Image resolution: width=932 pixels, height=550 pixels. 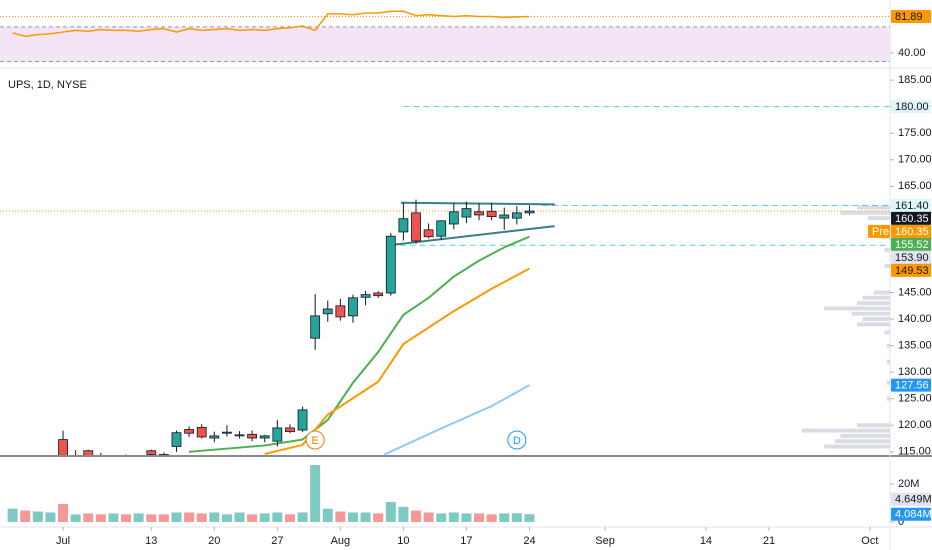 I want to click on price-badge-label: Pre, so click(x=880, y=232).